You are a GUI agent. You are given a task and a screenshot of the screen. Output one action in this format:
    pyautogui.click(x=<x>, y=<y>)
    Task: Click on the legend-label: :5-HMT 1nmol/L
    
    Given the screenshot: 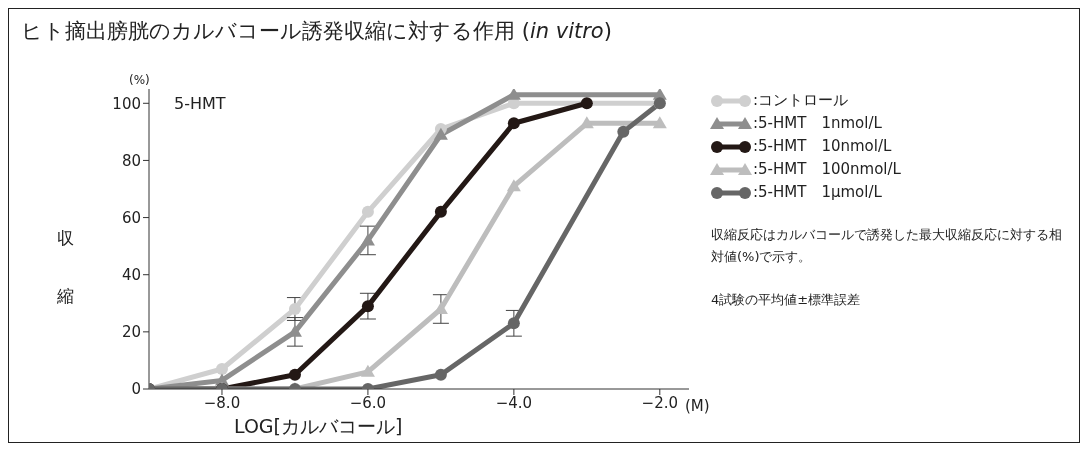 What is the action you would take?
    pyautogui.click(x=817, y=123)
    